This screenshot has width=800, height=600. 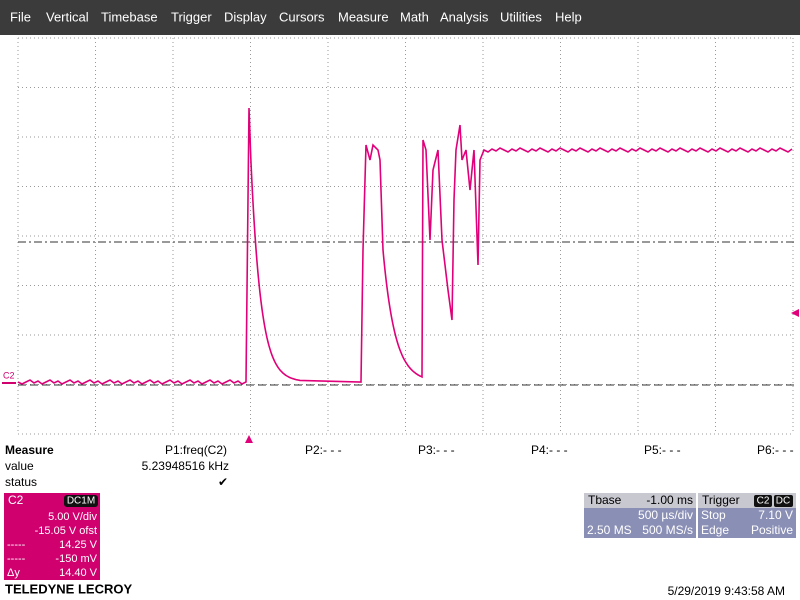 What do you see at coordinates (76, 559) in the screenshot?
I see `row-value: -150 mV` at bounding box center [76, 559].